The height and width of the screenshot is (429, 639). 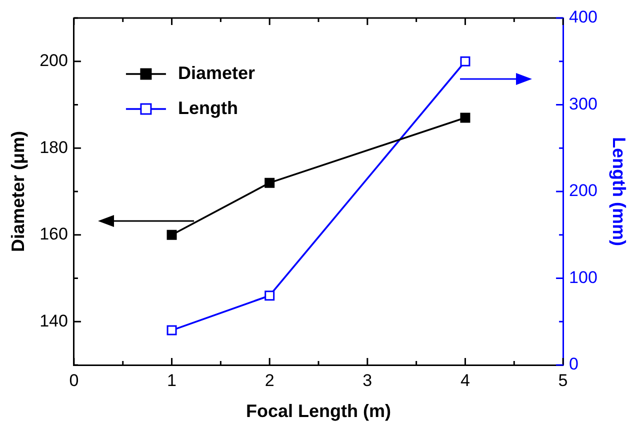 What do you see at coordinates (269, 380) in the screenshot?
I see `x-tick-label: 2` at bounding box center [269, 380].